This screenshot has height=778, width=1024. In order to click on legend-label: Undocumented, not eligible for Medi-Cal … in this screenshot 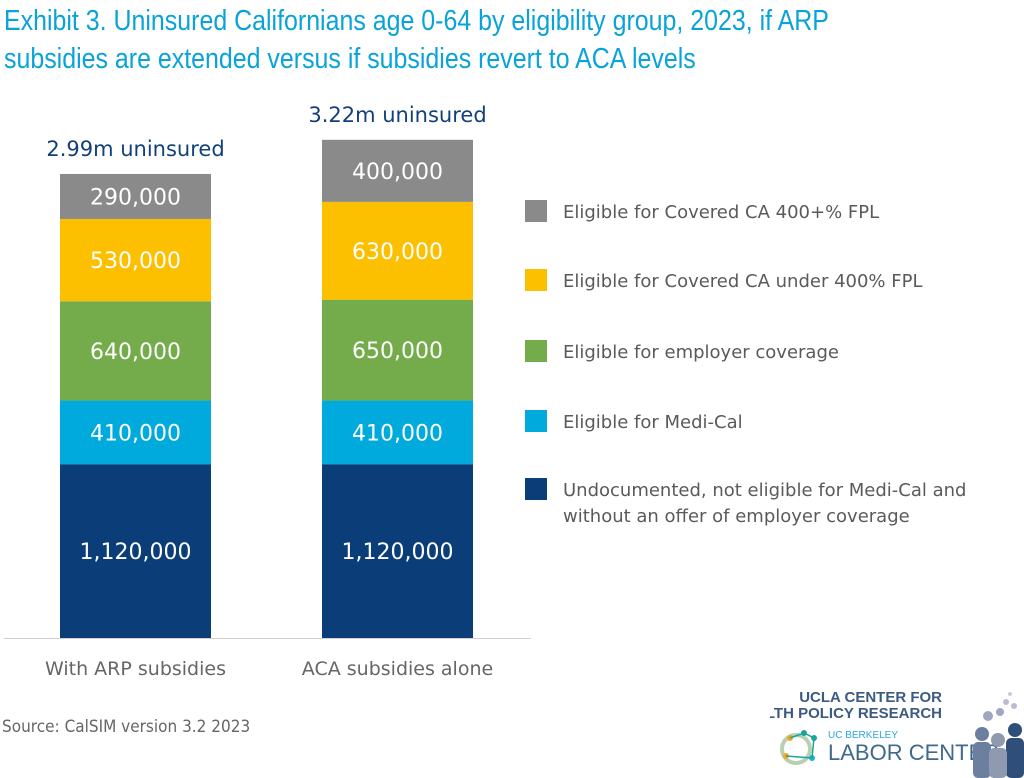, I will do `click(764, 490)`.